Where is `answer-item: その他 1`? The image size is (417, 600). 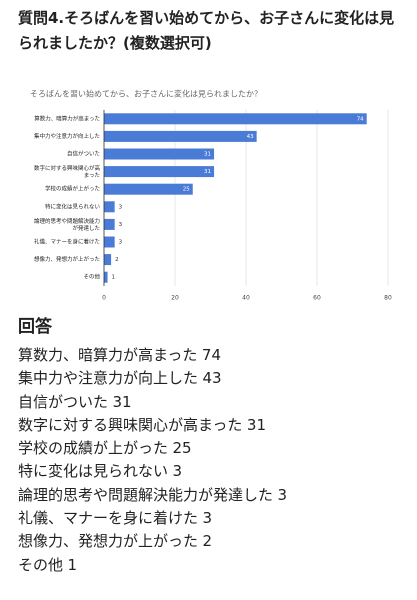
answer-item: その他 1 is located at coordinates (213, 565).